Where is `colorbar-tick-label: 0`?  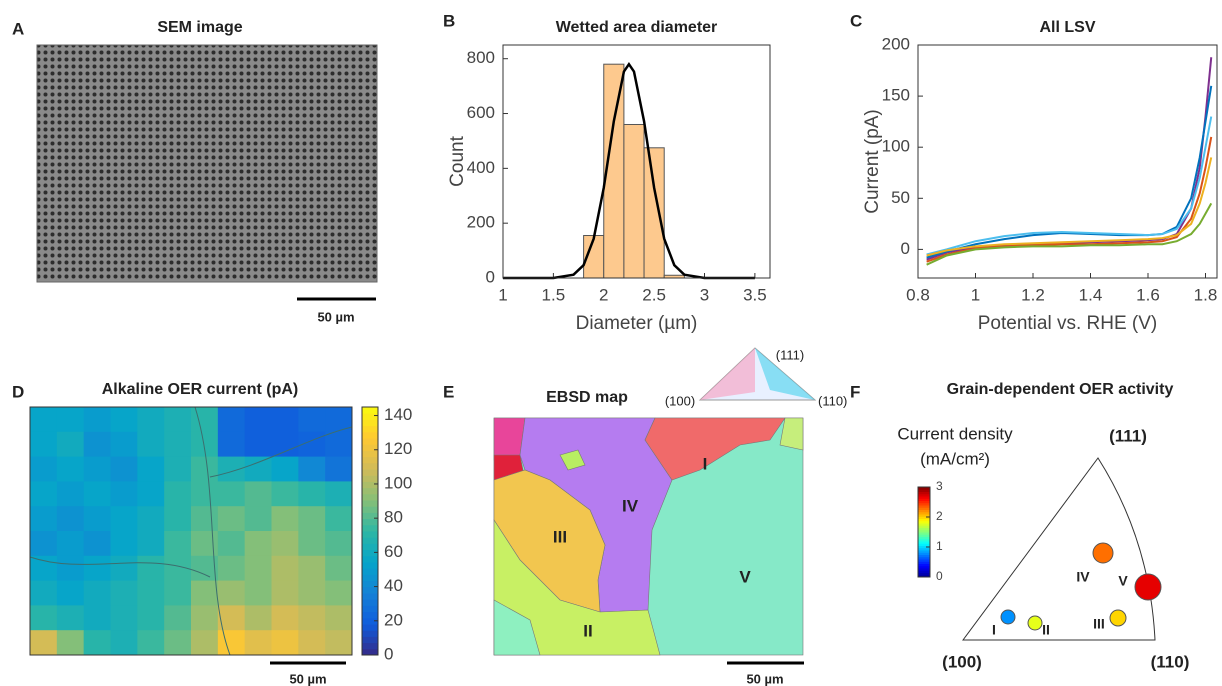
colorbar-tick-label: 0 is located at coordinates (388, 653).